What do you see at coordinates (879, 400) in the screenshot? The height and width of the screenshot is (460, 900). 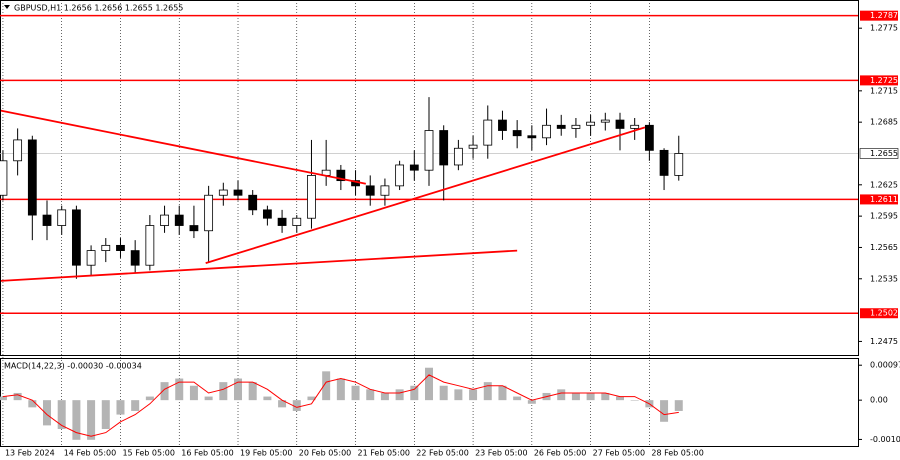 I see `y-tick-label: 0.00` at bounding box center [879, 400].